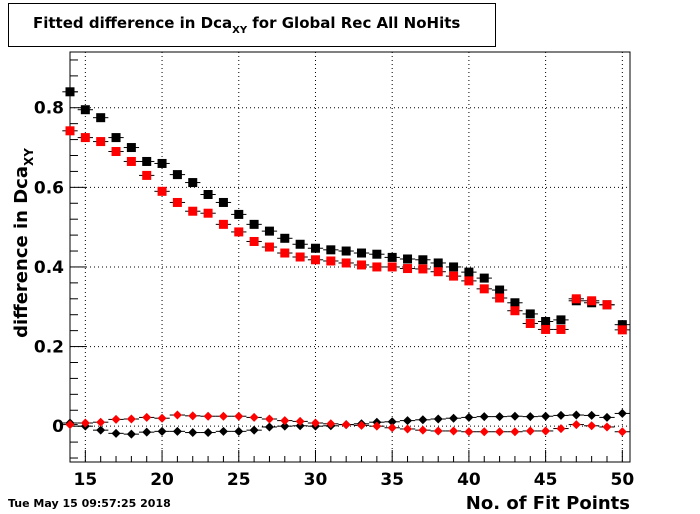 The width and height of the screenshot is (700, 514). What do you see at coordinates (49, 109) in the screenshot?
I see `y-tick-label: 0.8` at bounding box center [49, 109].